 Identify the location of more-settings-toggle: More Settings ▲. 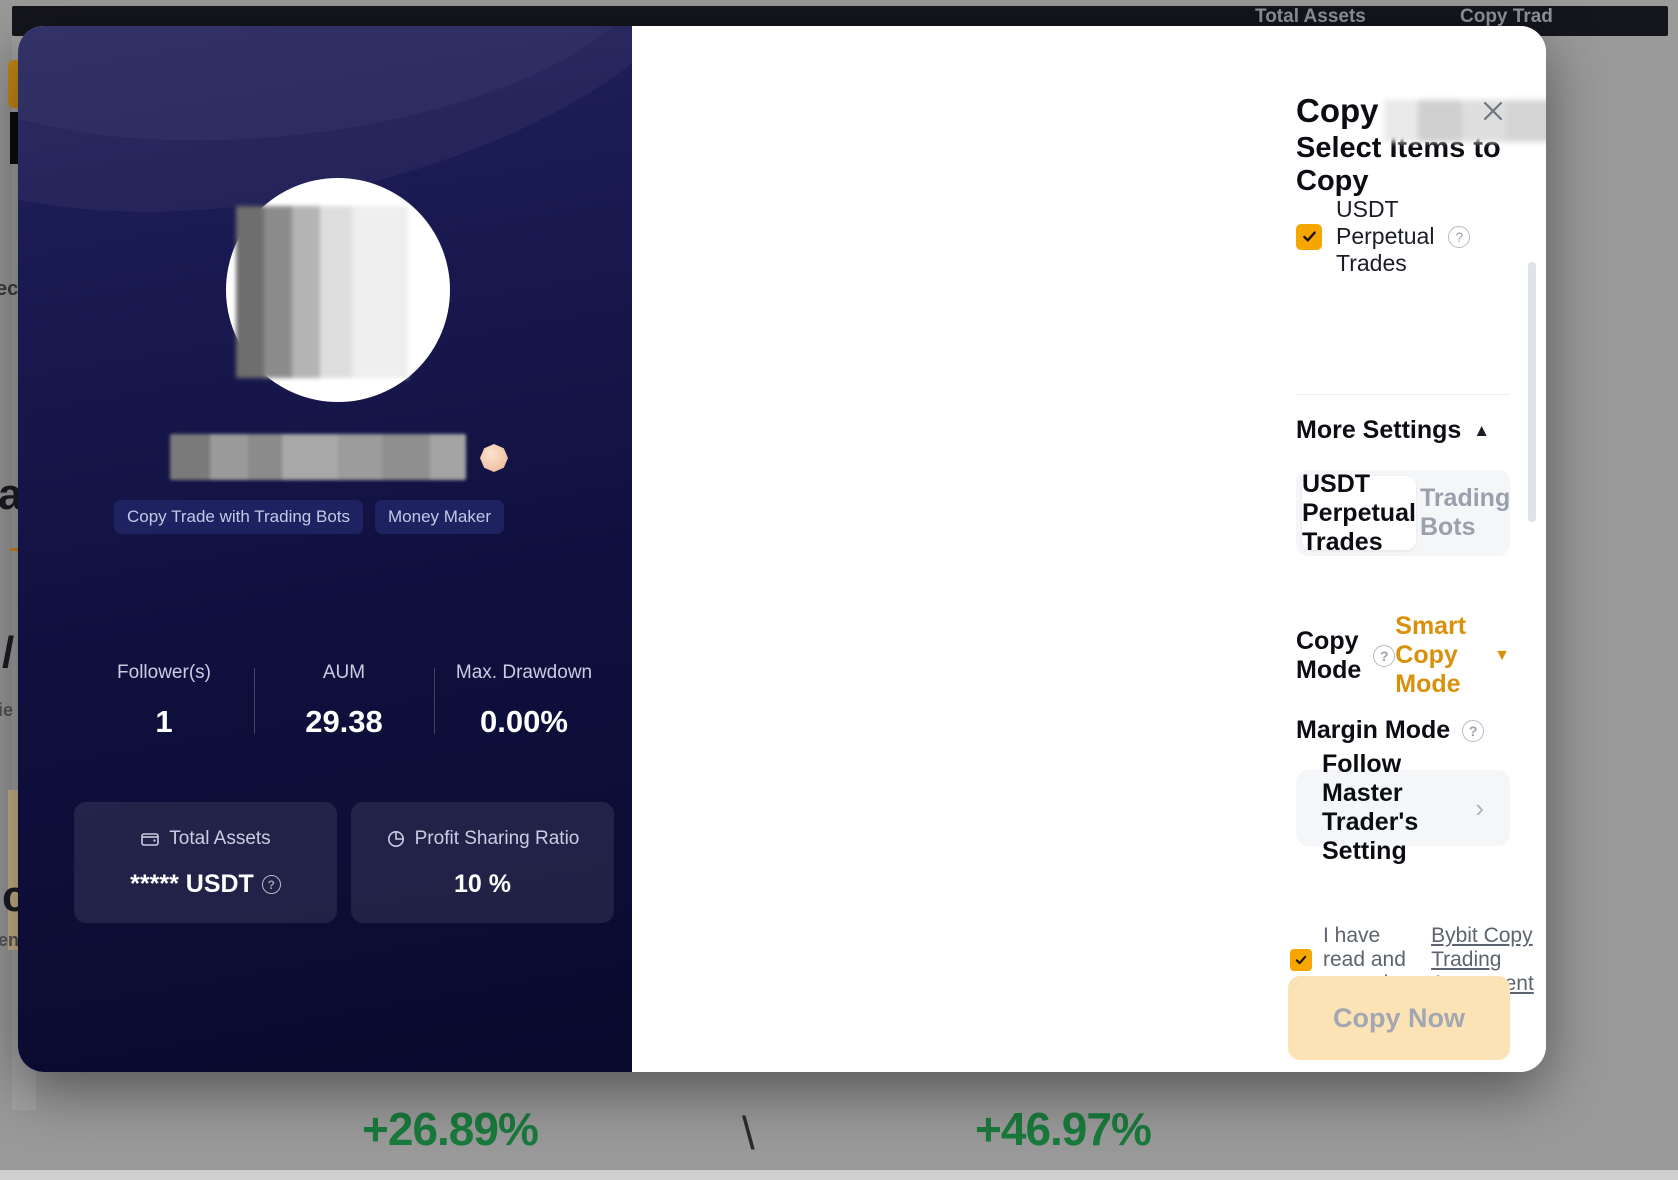
(1393, 430).